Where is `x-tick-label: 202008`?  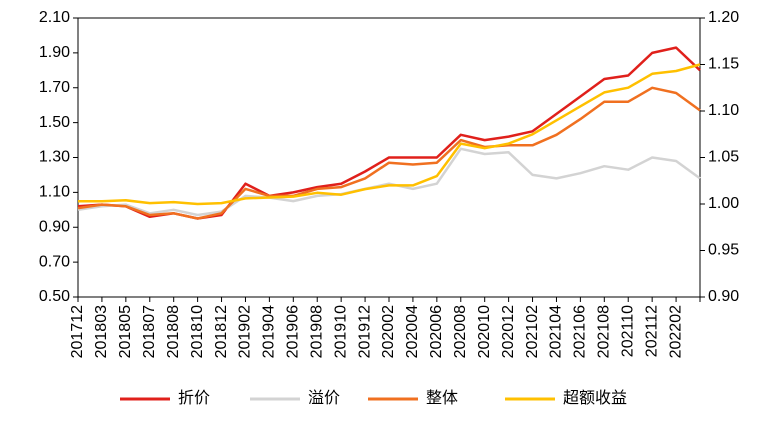 x-tick-label: 202008 is located at coordinates (460, 331).